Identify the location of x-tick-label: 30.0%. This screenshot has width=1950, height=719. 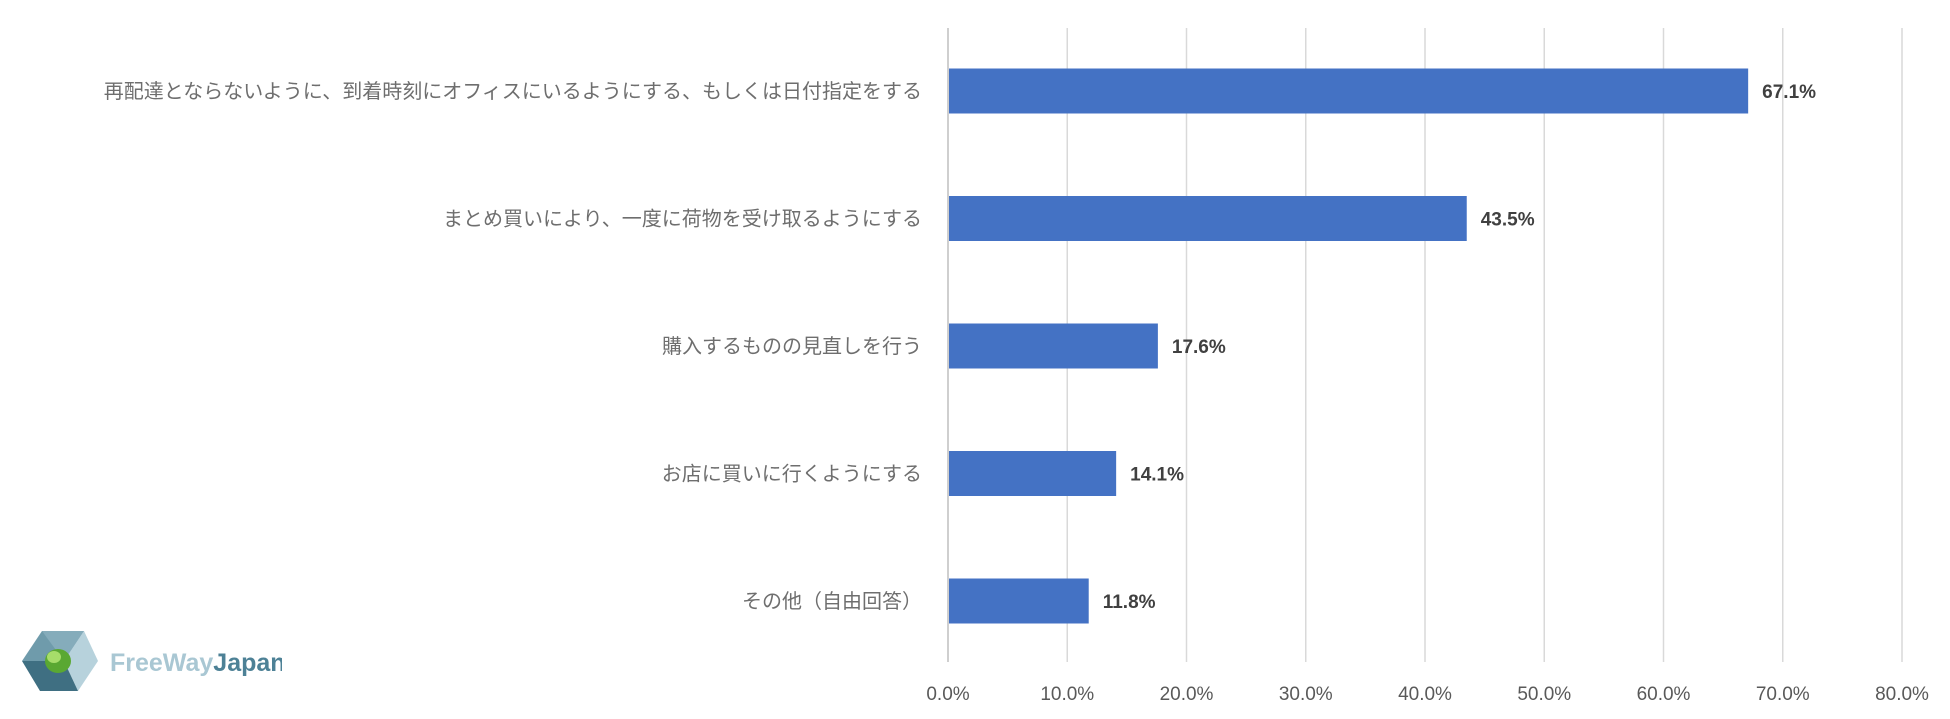
(1306, 694).